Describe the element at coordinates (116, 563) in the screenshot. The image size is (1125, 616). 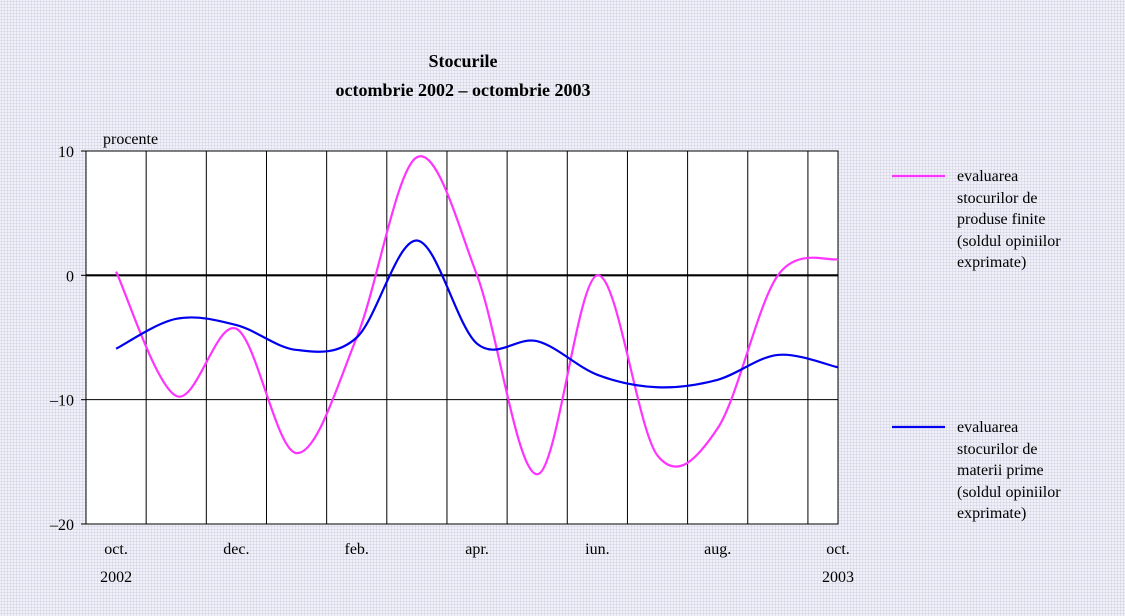
I see `x-tick-label: oct. 2002` at that location.